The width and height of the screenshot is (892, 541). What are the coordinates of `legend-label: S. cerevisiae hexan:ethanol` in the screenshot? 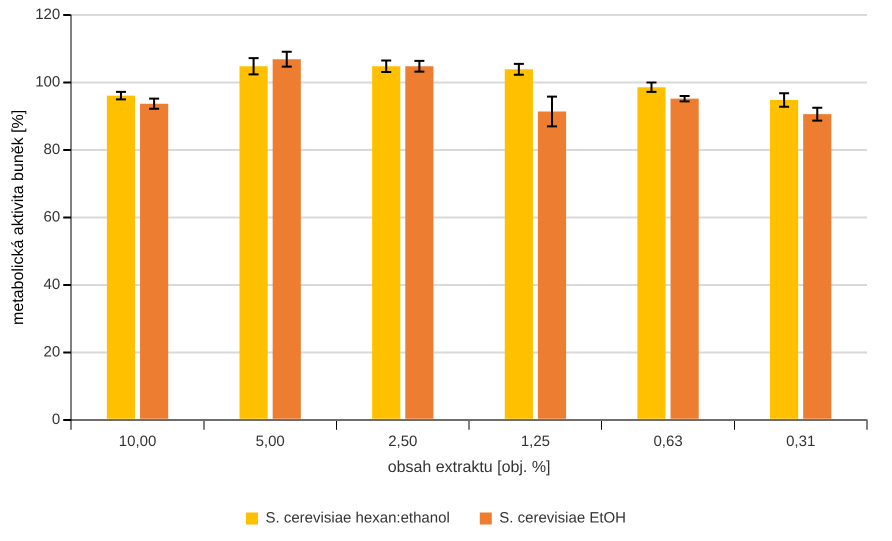 It's located at (358, 518).